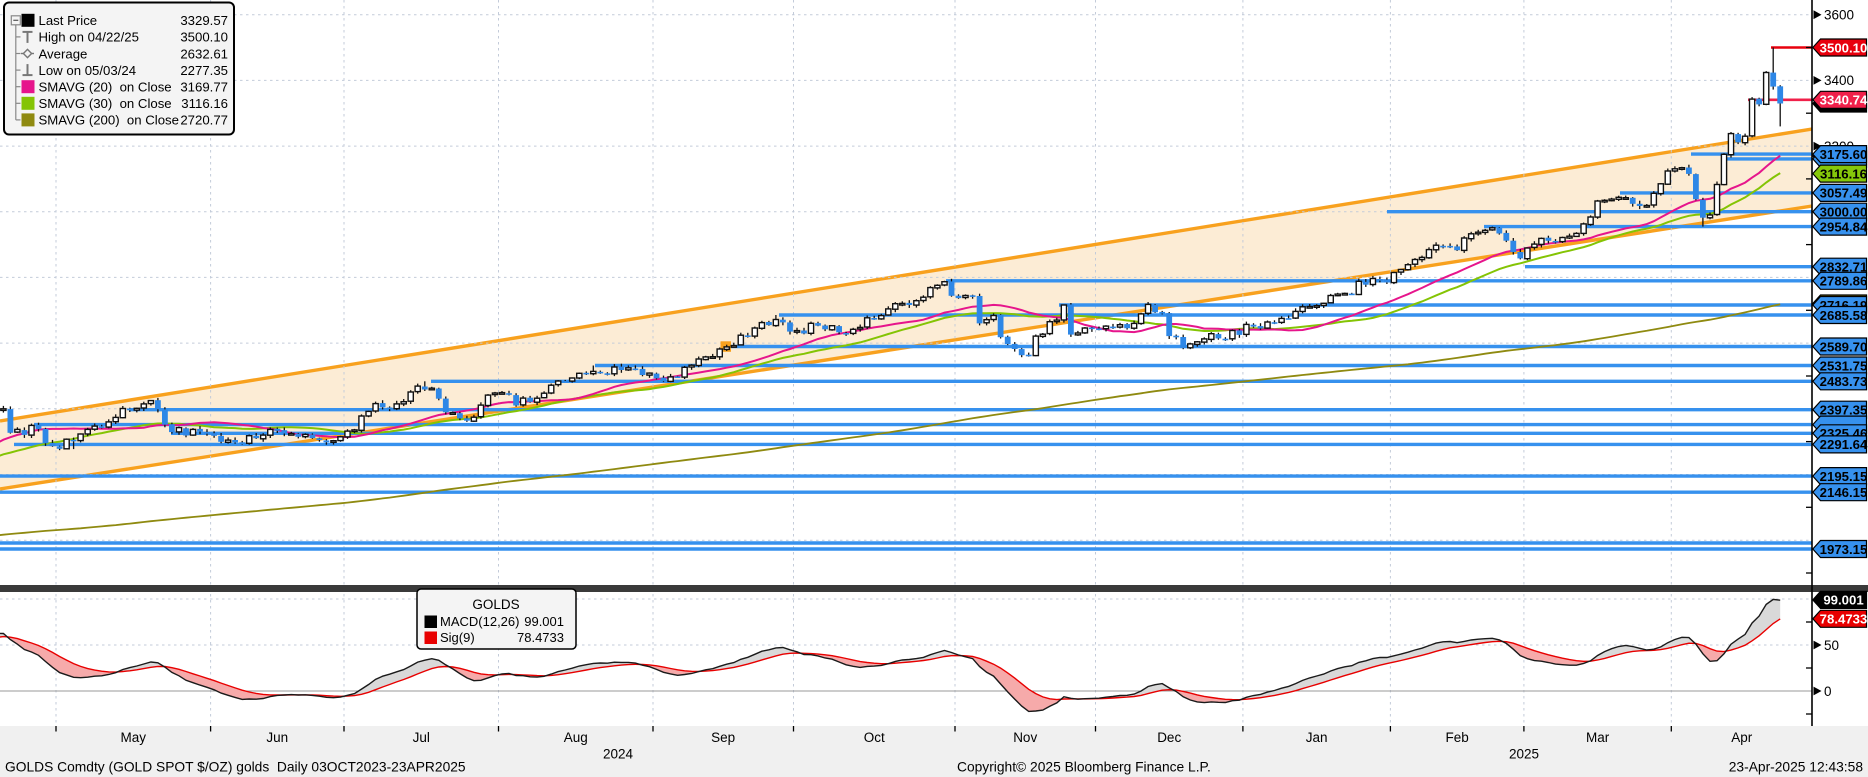  What do you see at coordinates (1844, 100) in the screenshot?
I see `svg-text: 3340.74` at bounding box center [1844, 100].